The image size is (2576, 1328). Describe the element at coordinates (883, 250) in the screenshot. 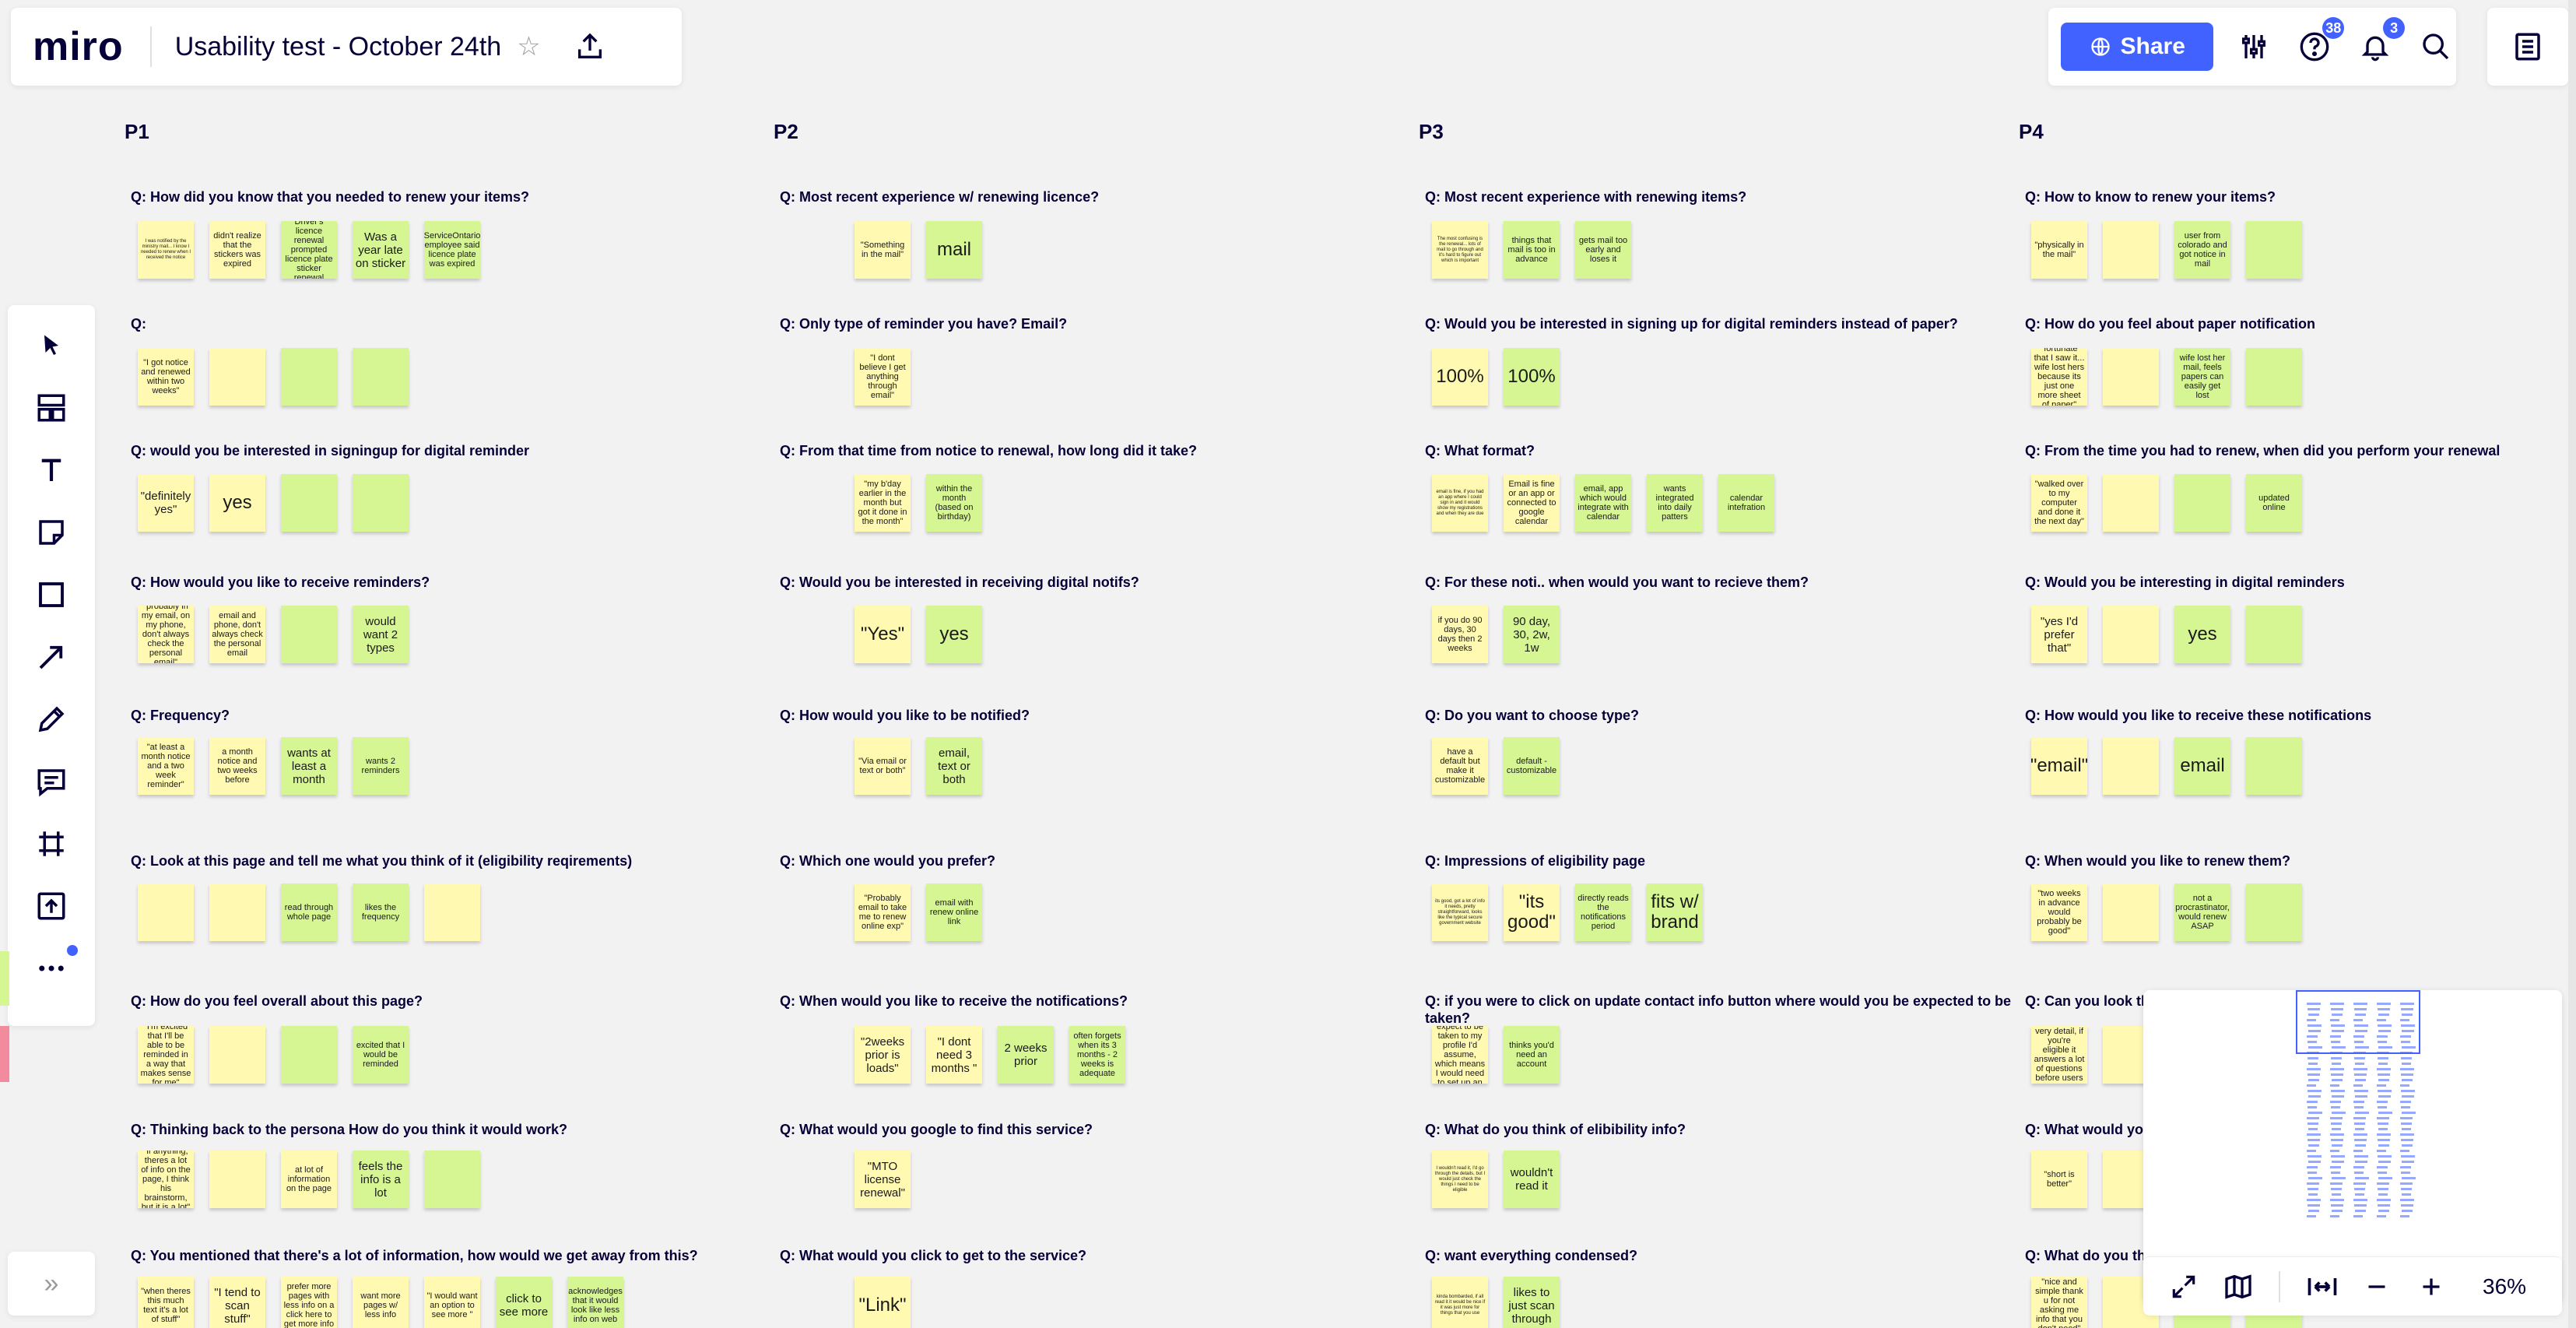

I see `sticky-note: "Something in the mail"` at that location.